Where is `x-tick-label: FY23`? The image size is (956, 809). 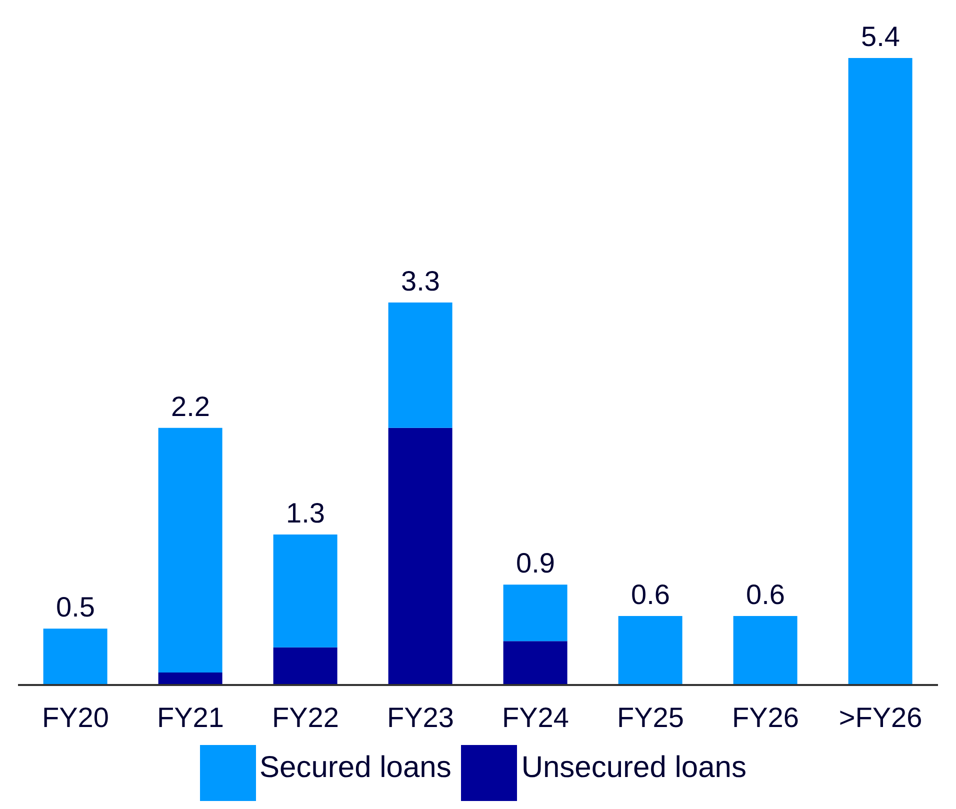 x-tick-label: FY23 is located at coordinates (420, 717).